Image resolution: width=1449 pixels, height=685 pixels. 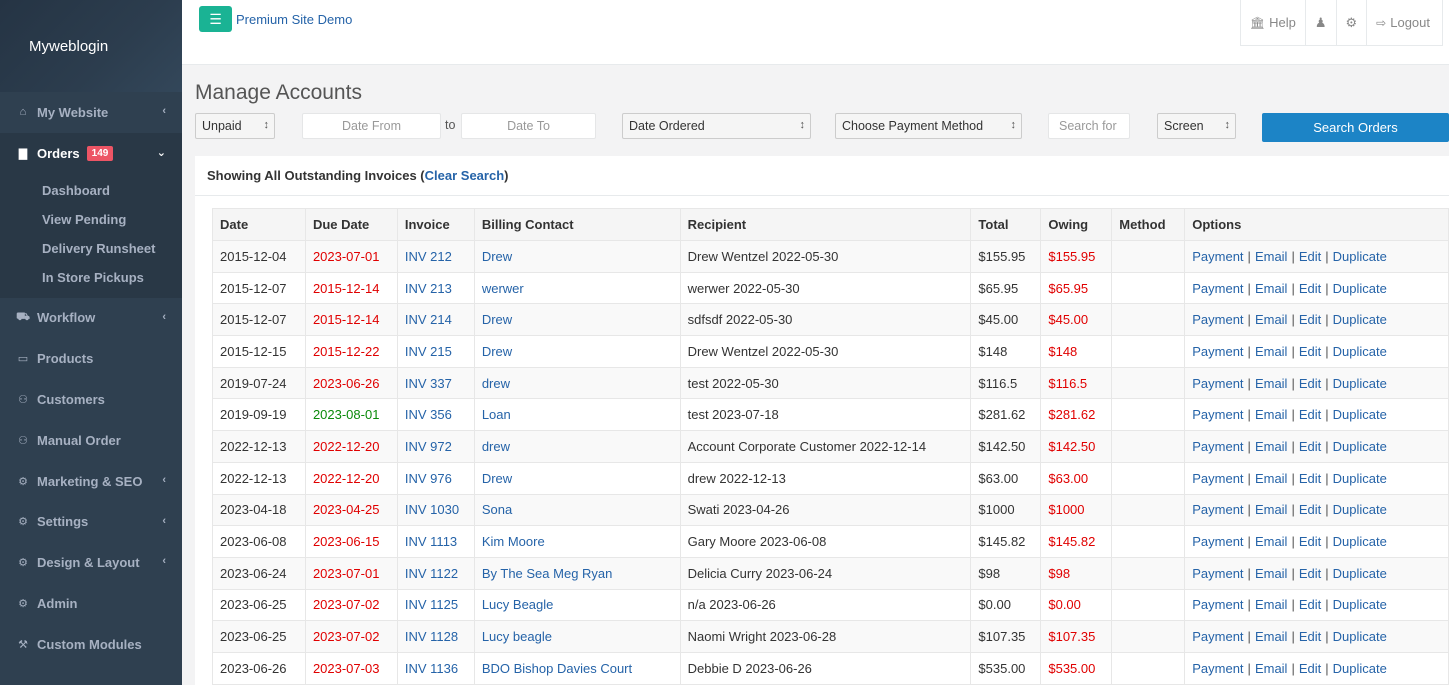 I want to click on logout-button: ⇨ Logout, so click(x=1405, y=23).